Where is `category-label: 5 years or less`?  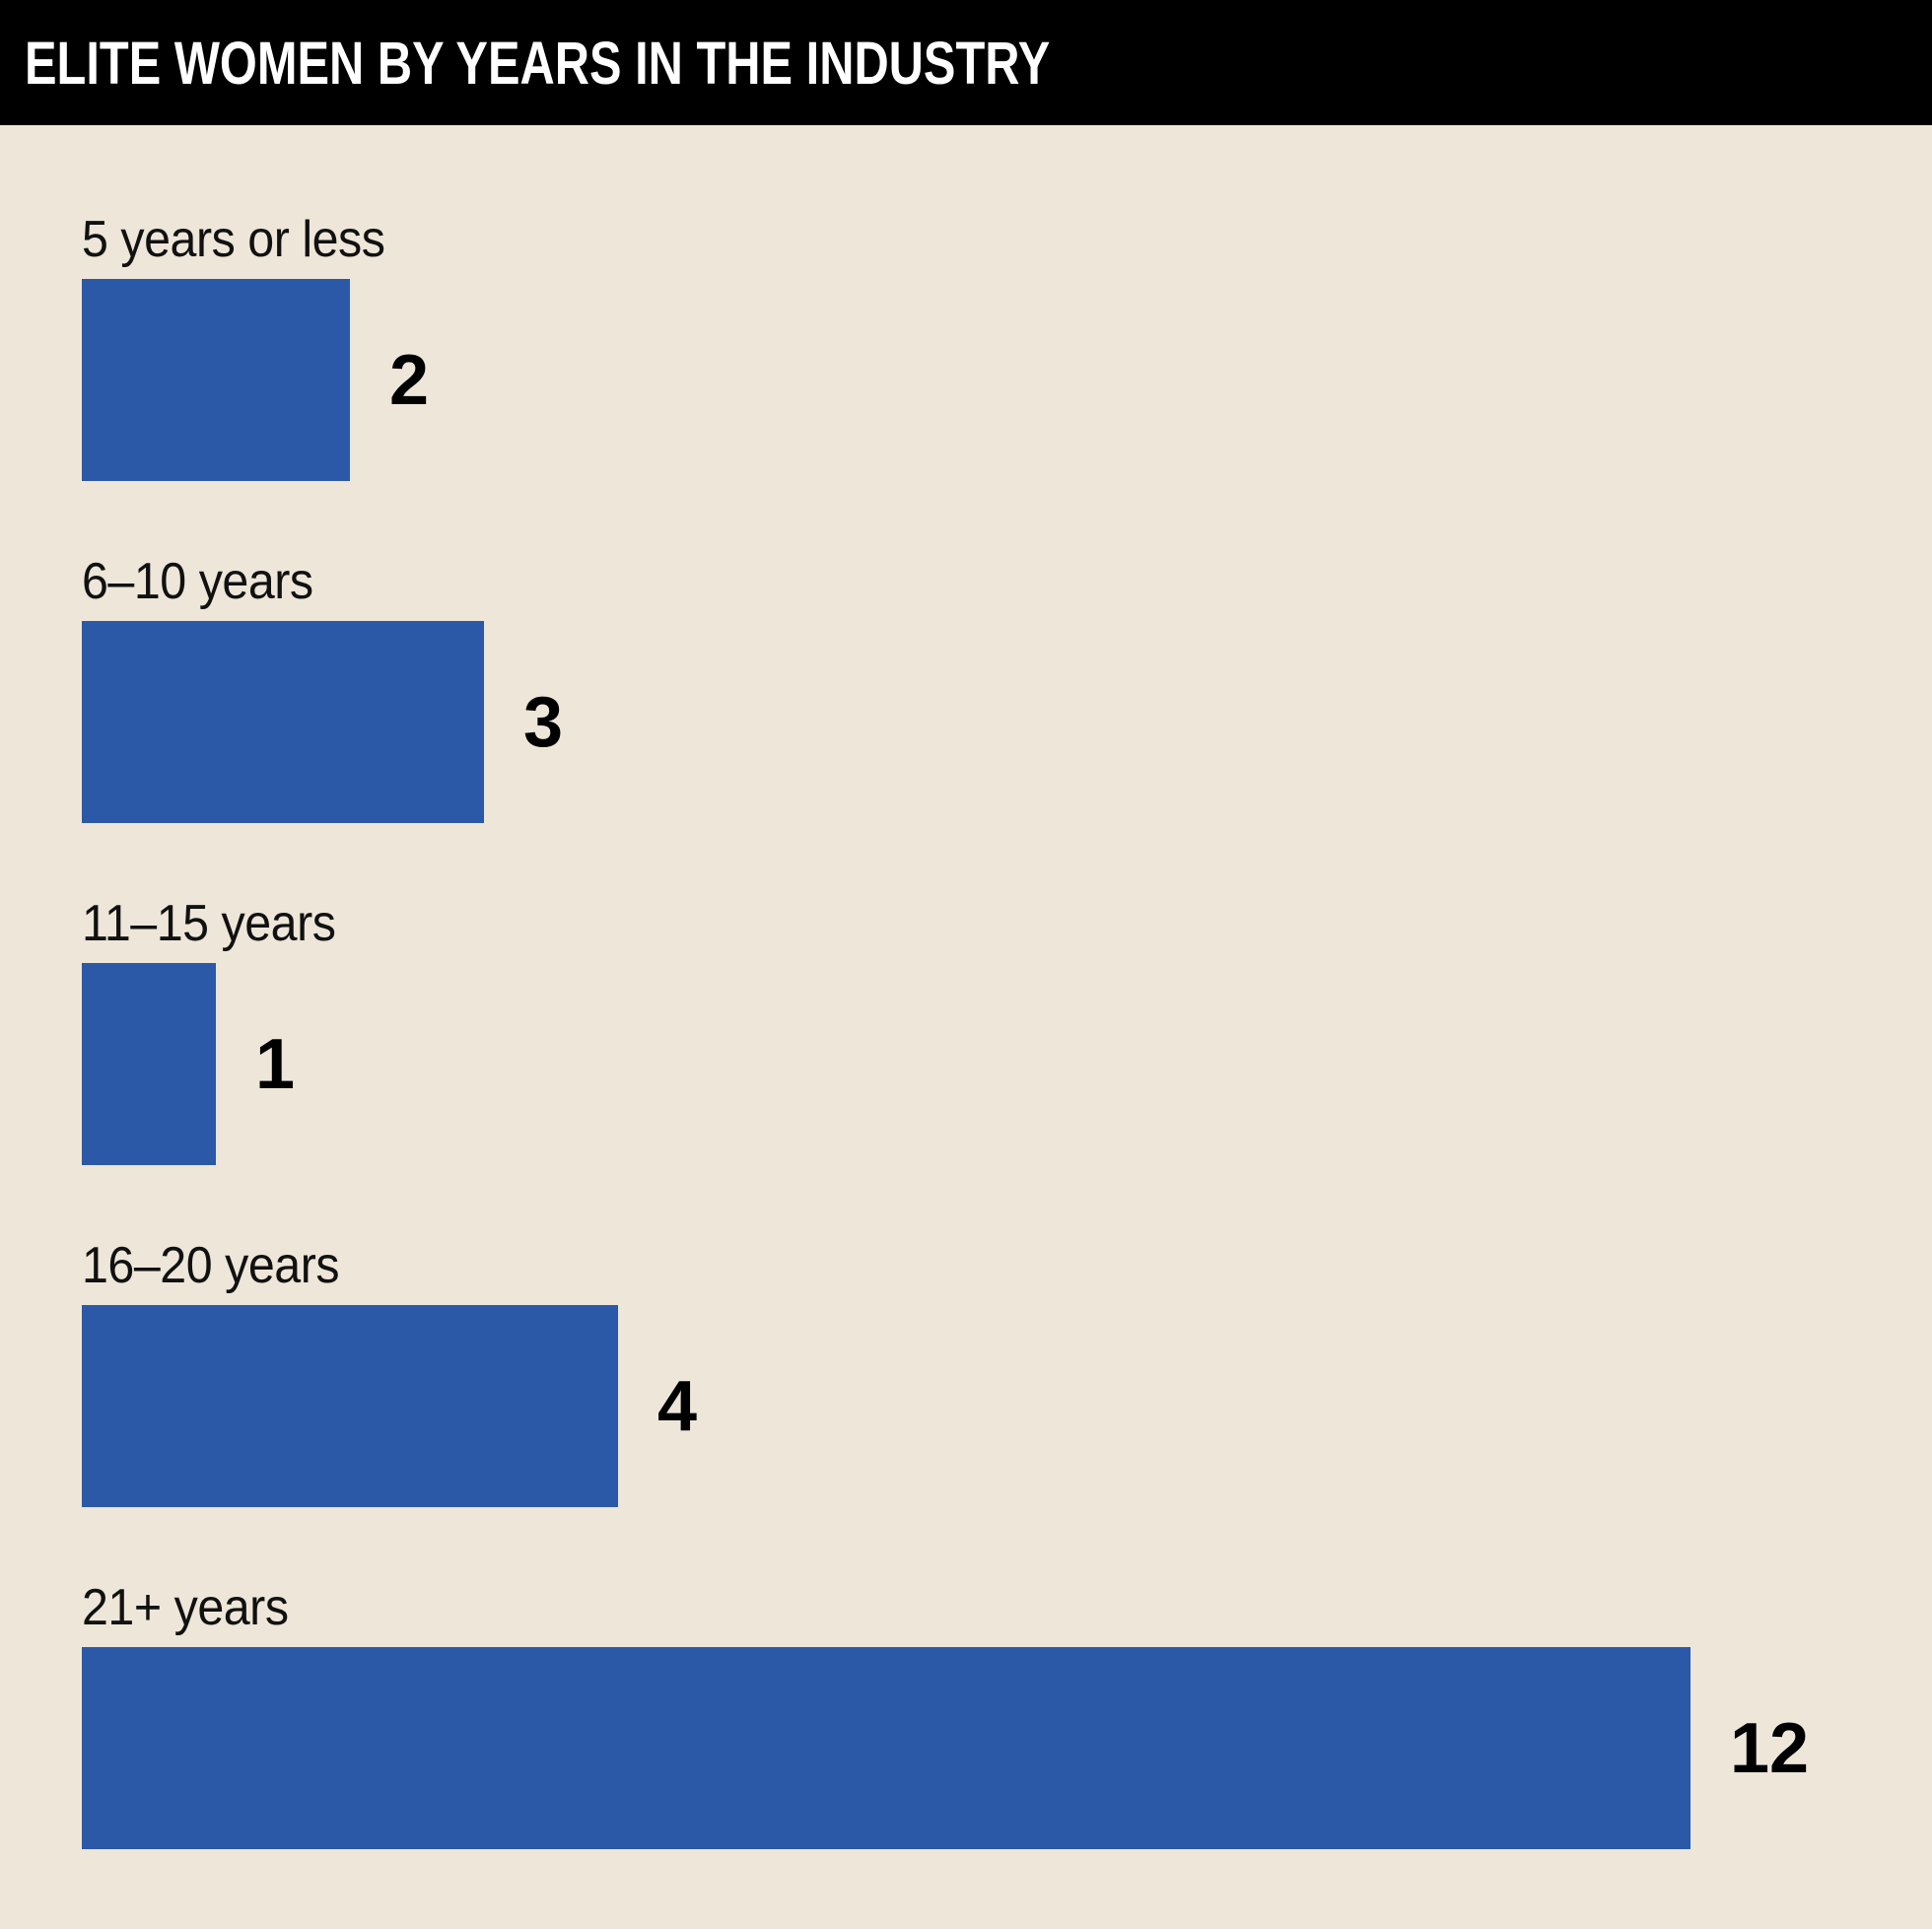 category-label: 5 years or less is located at coordinates (234, 239).